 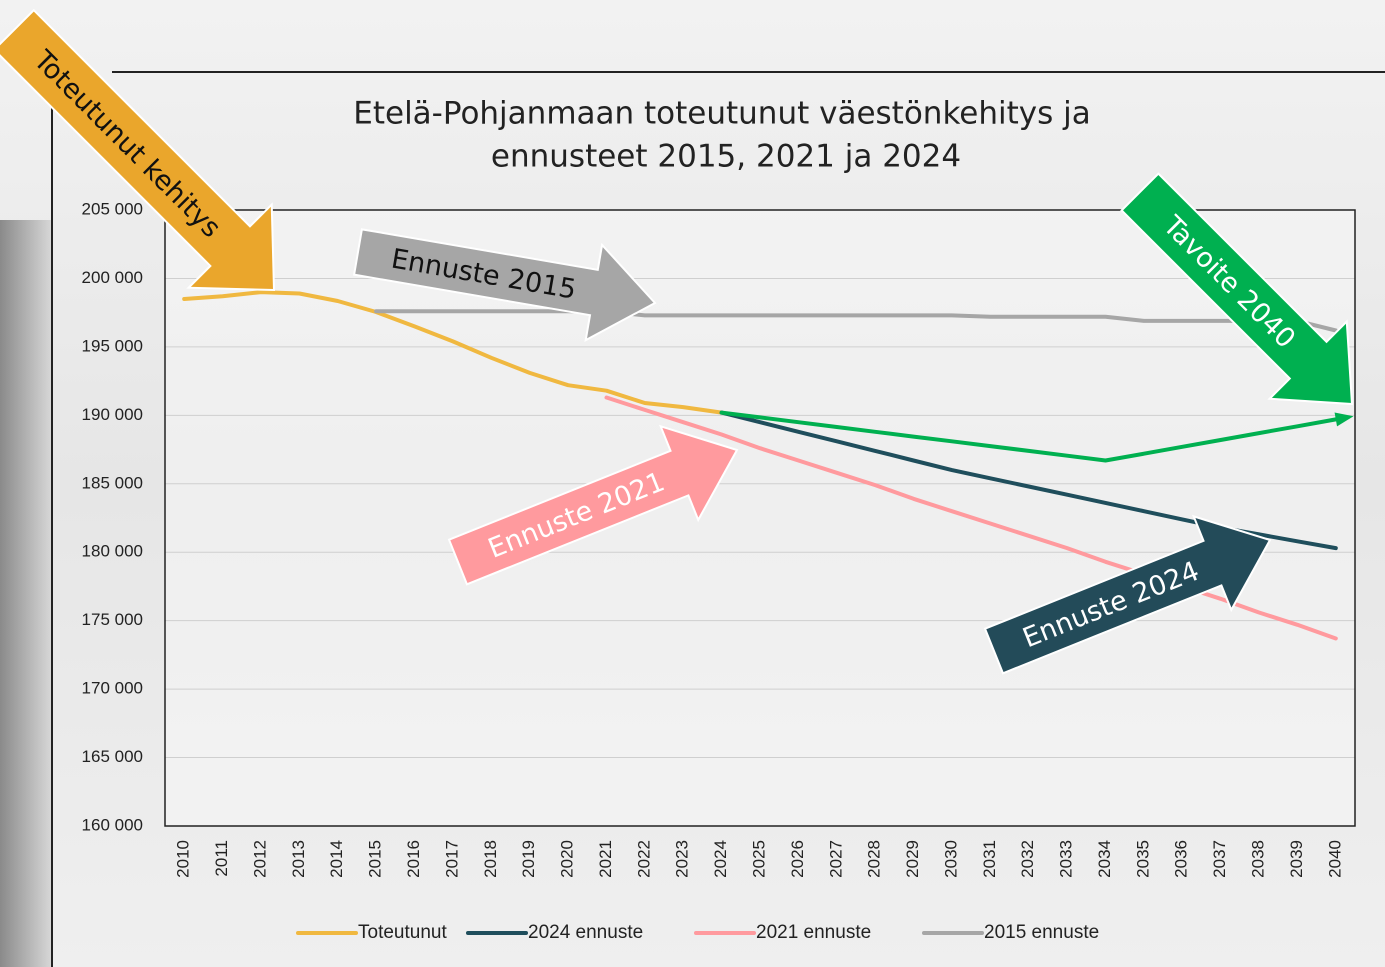 What do you see at coordinates (451, 859) in the screenshot?
I see `x-tick-label: 2017` at bounding box center [451, 859].